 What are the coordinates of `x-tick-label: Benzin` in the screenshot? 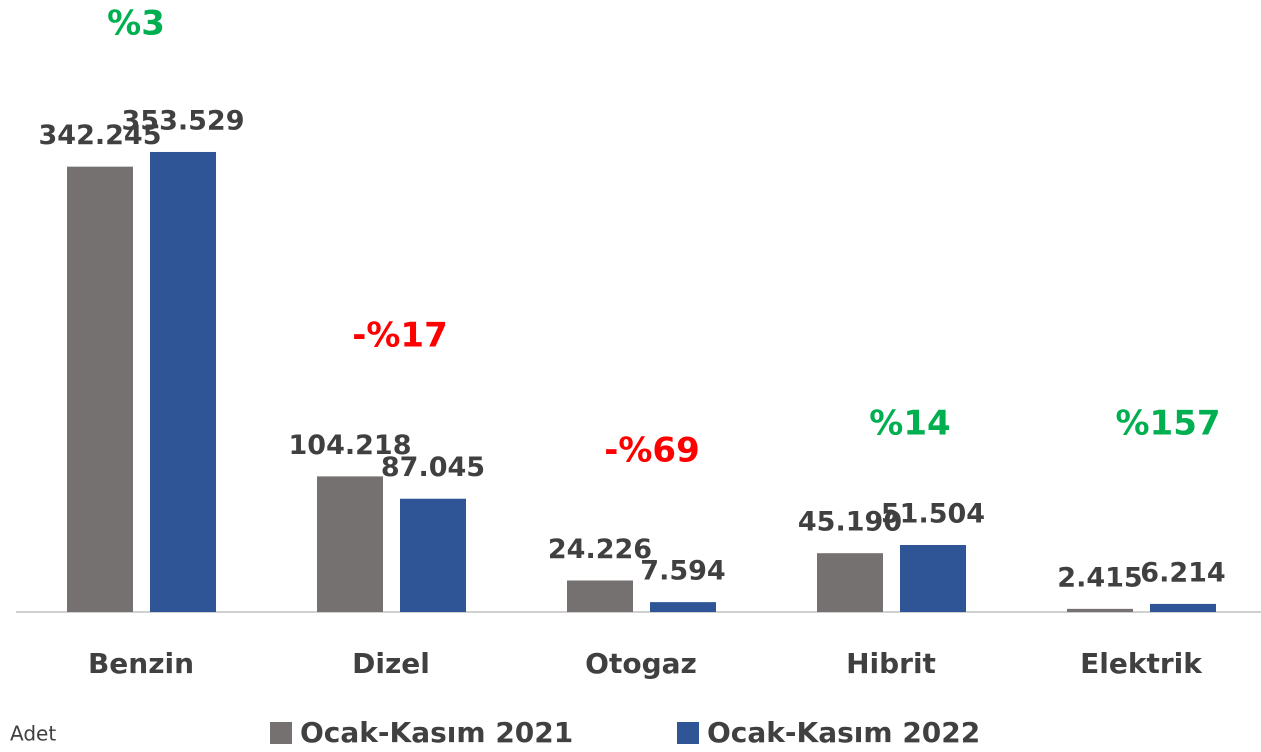 It's located at (141, 663).